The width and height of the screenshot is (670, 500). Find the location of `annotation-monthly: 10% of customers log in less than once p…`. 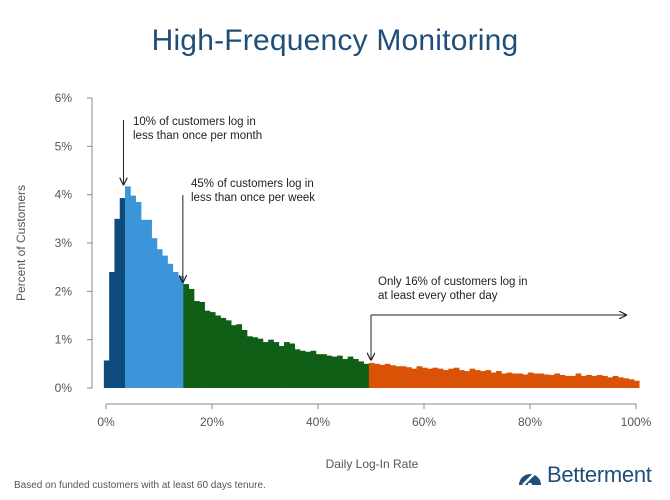

annotation-monthly: 10% of customers log in less than once p… is located at coordinates (192, 150).